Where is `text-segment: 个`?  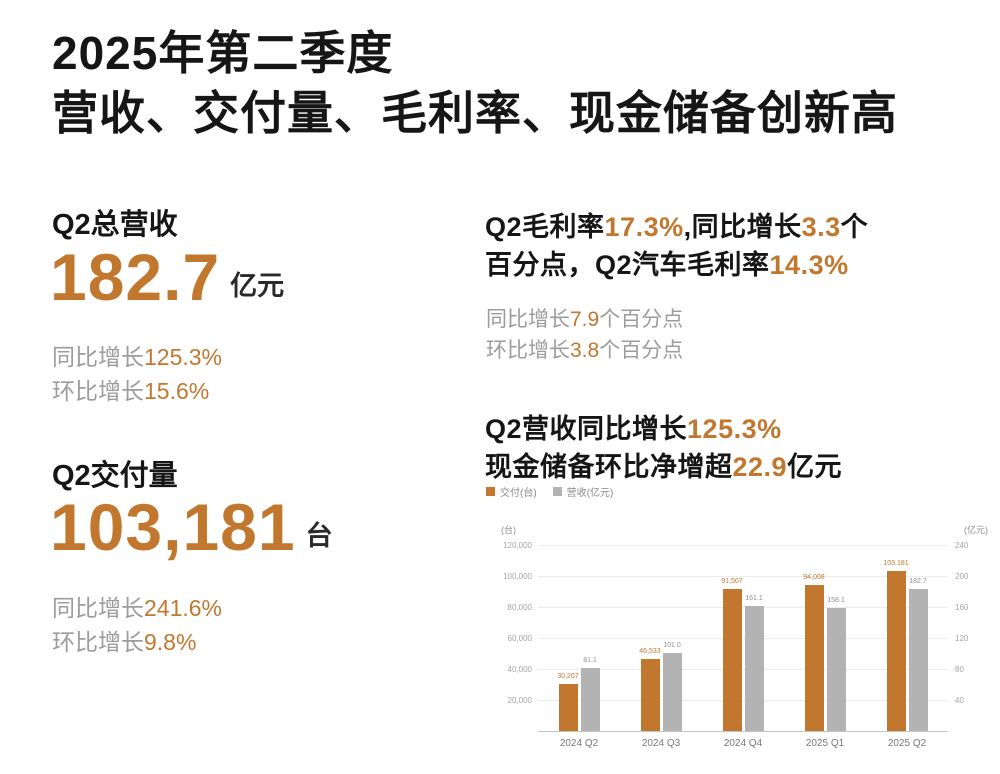
text-segment: 个 is located at coordinates (854, 227).